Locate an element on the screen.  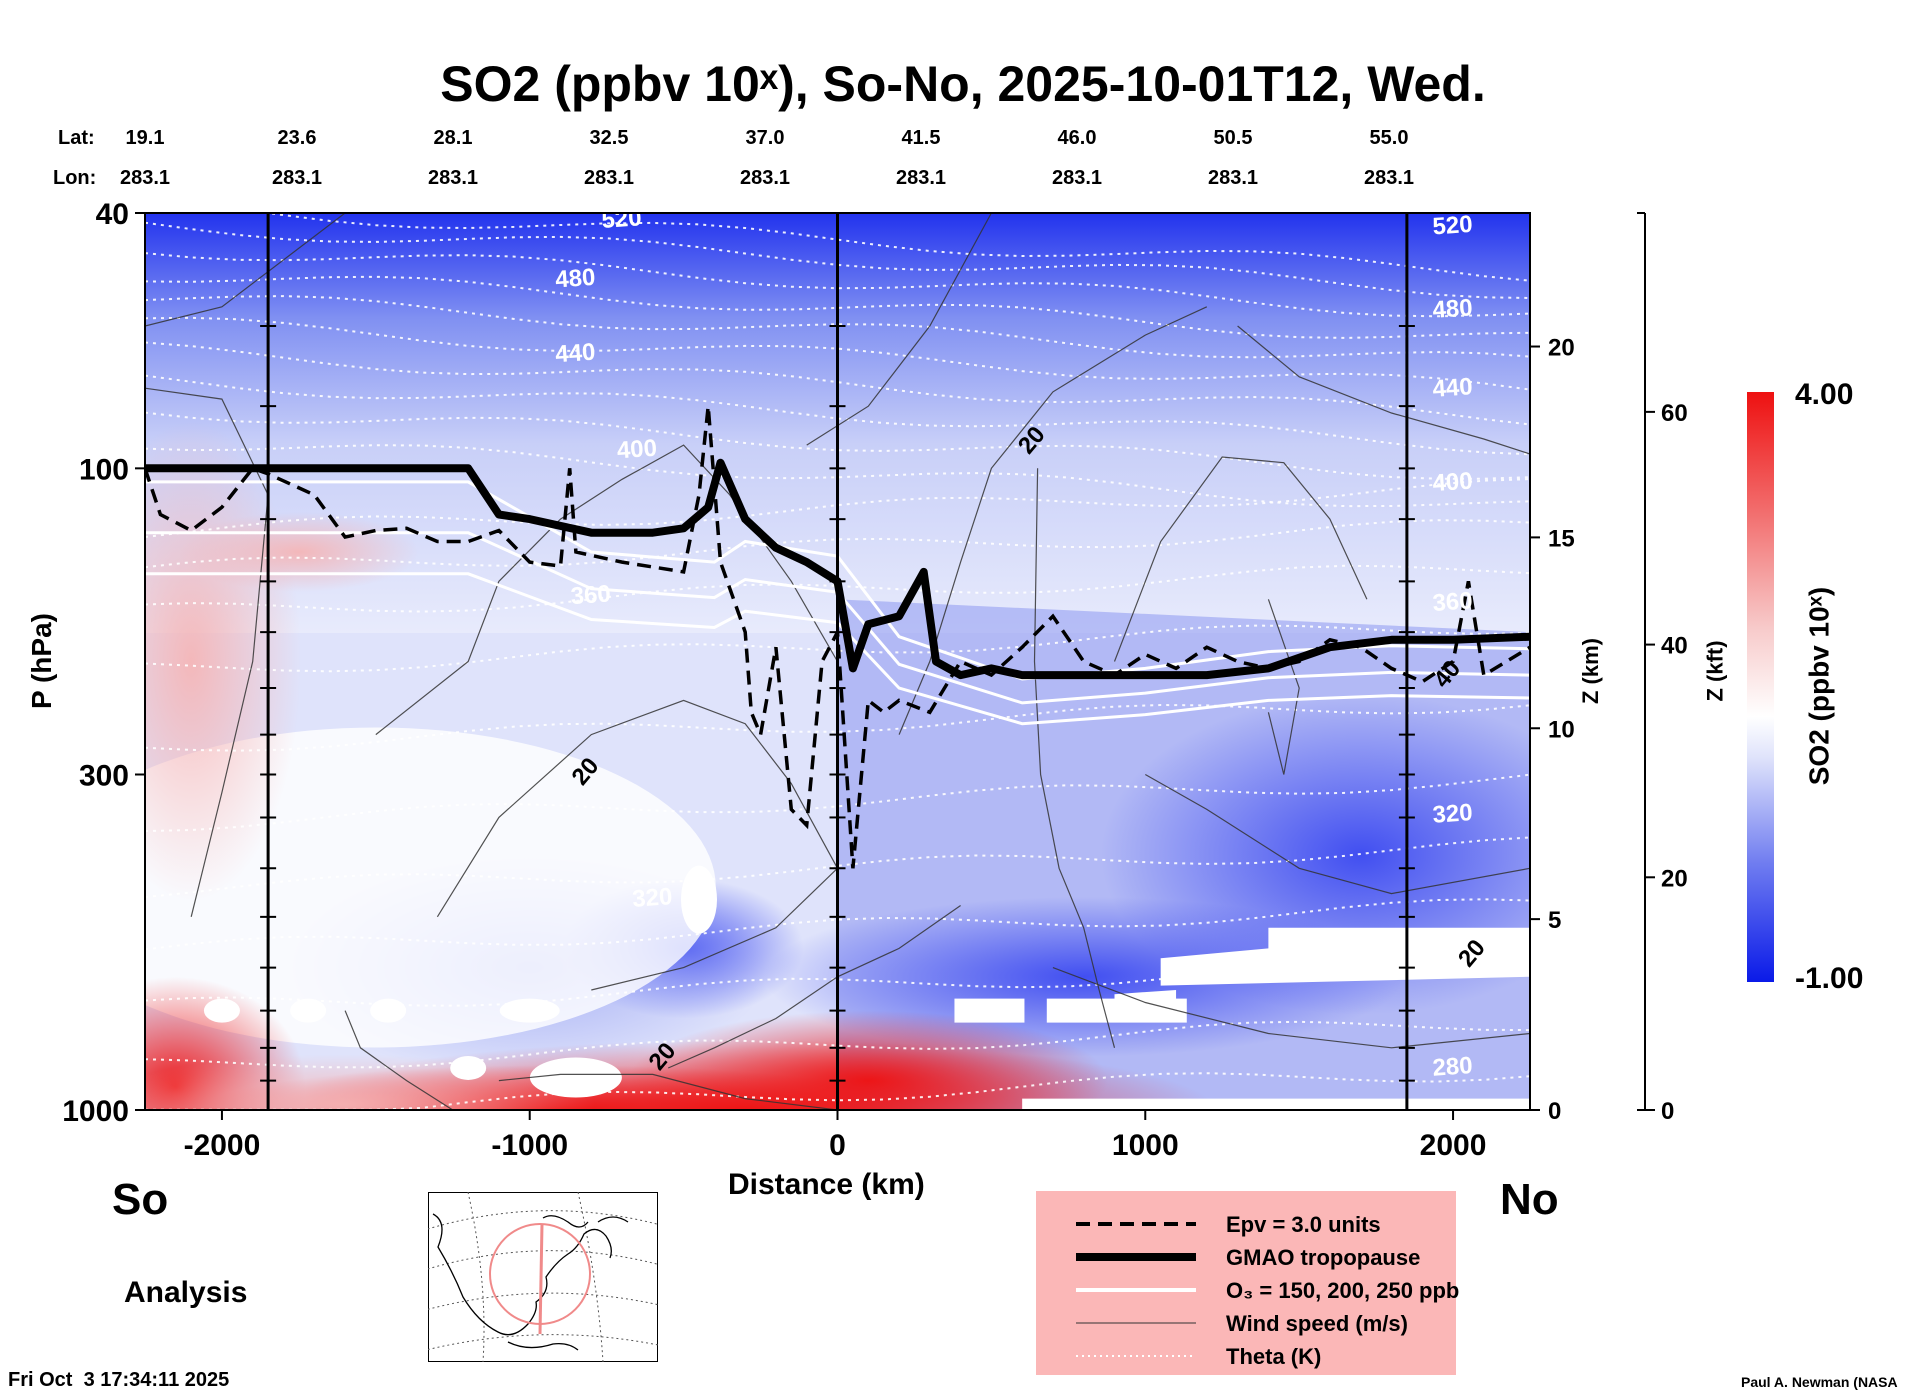
lat-value: 37.0 is located at coordinates (765, 138).